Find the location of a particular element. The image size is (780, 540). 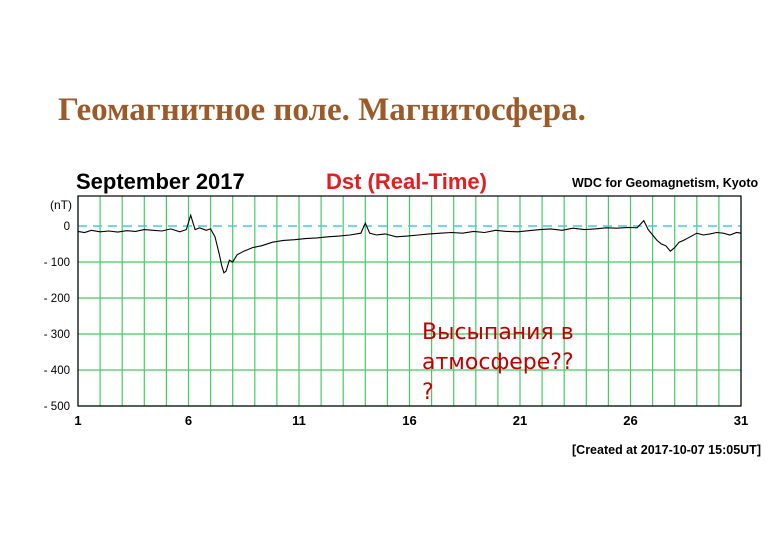

x-tick-label-1: 6 is located at coordinates (188, 420).